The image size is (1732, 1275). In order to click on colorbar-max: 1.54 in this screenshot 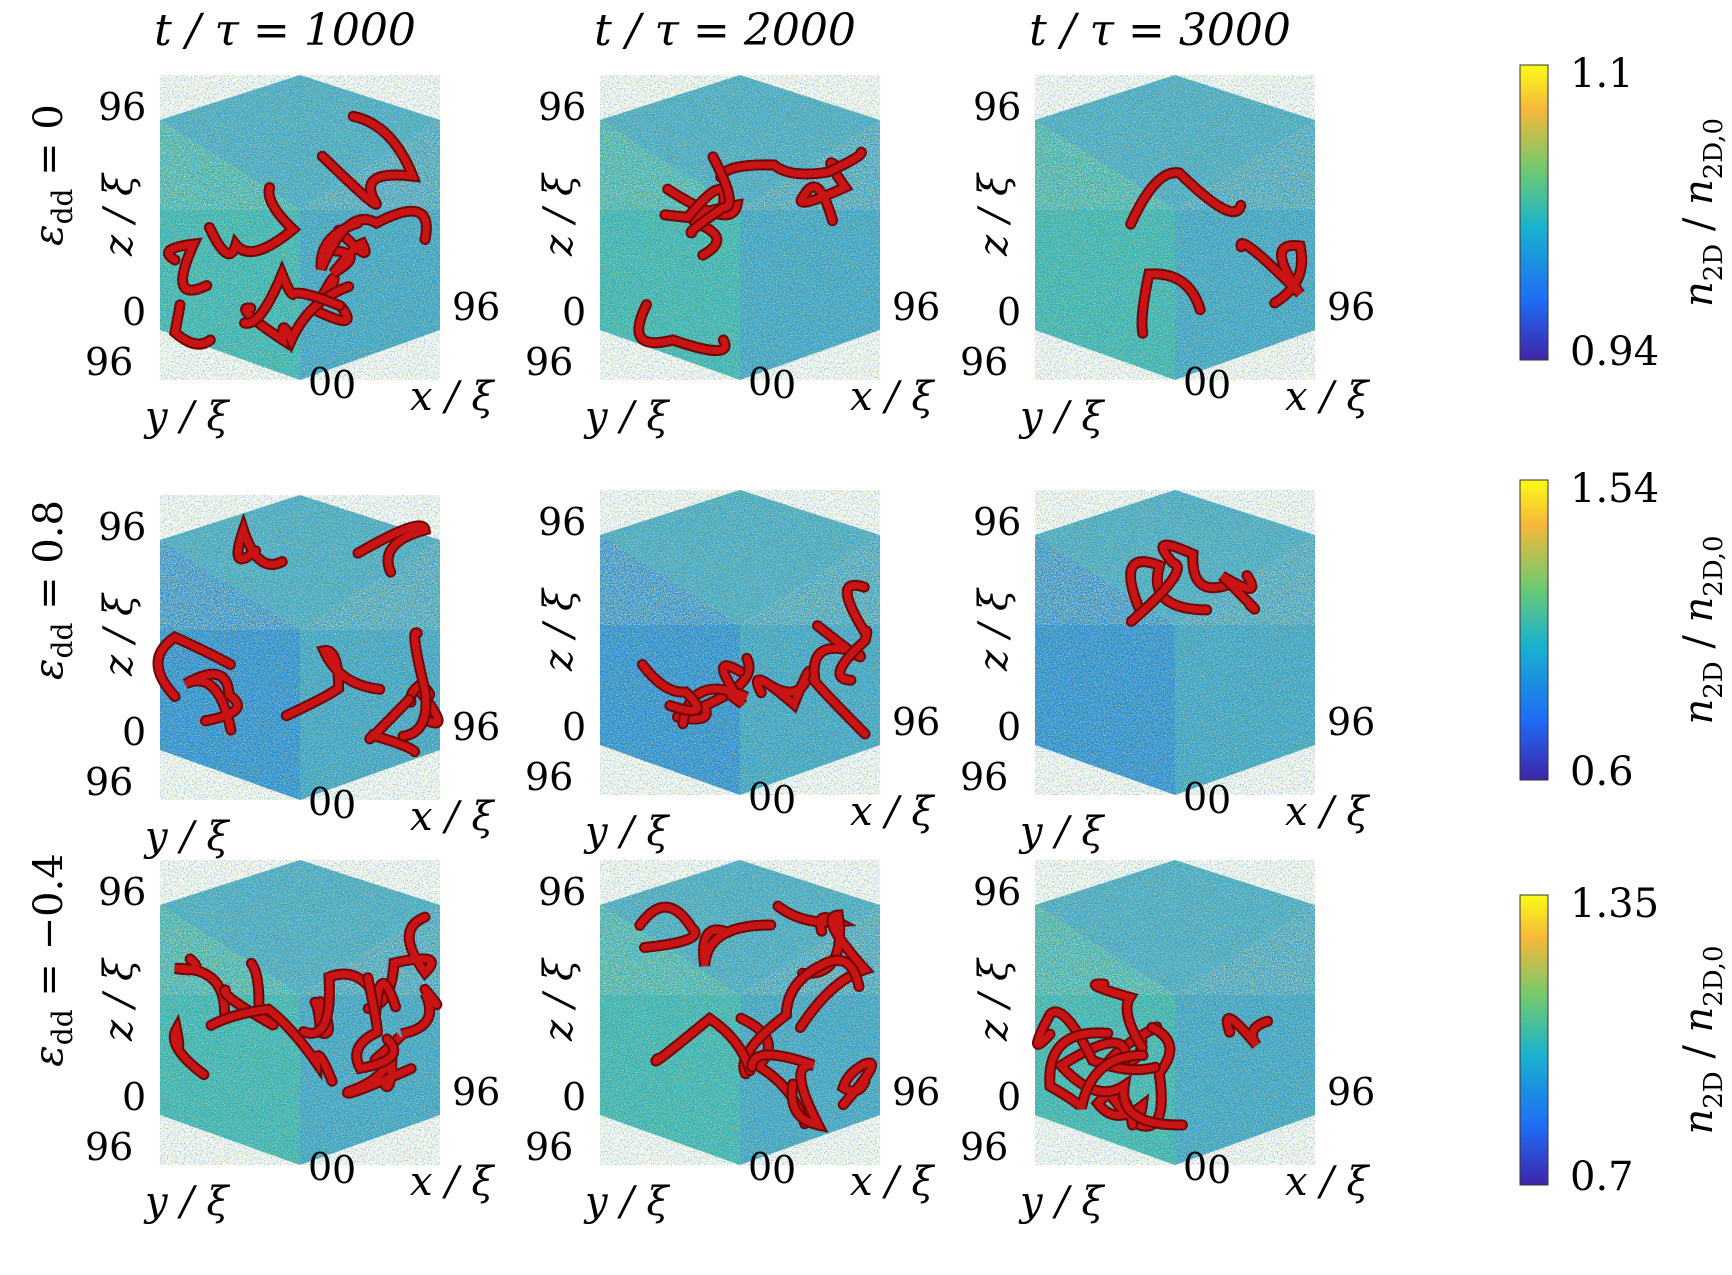, I will do `click(1614, 489)`.